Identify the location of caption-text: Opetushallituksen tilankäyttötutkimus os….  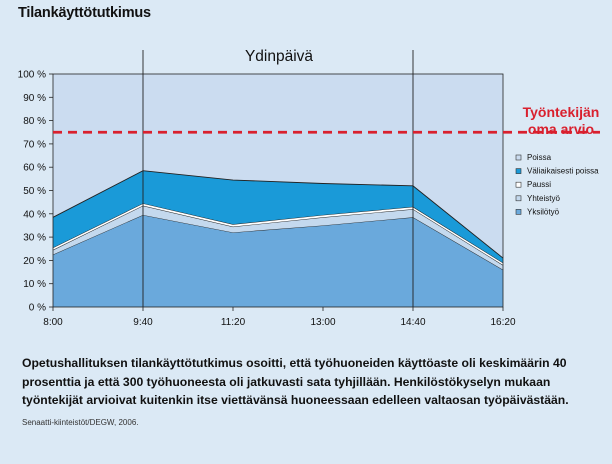
(295, 381).